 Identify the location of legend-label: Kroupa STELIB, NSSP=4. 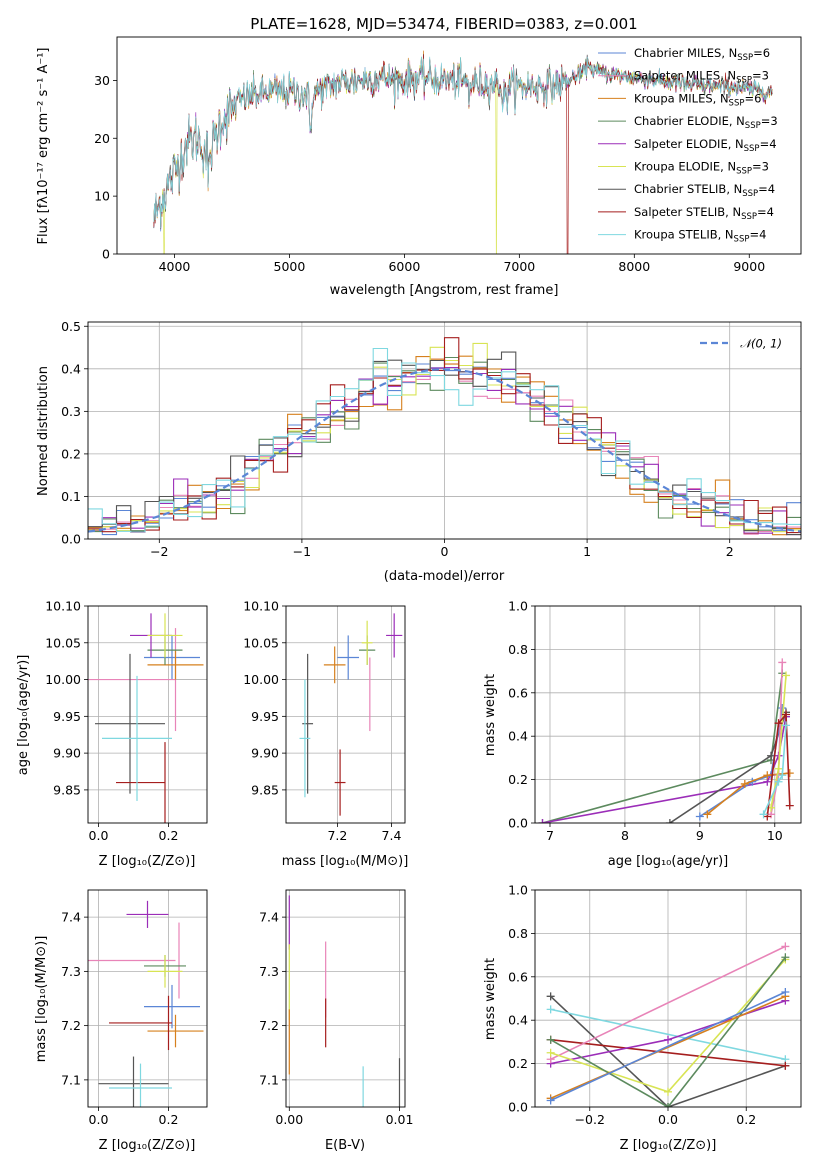
(700, 236).